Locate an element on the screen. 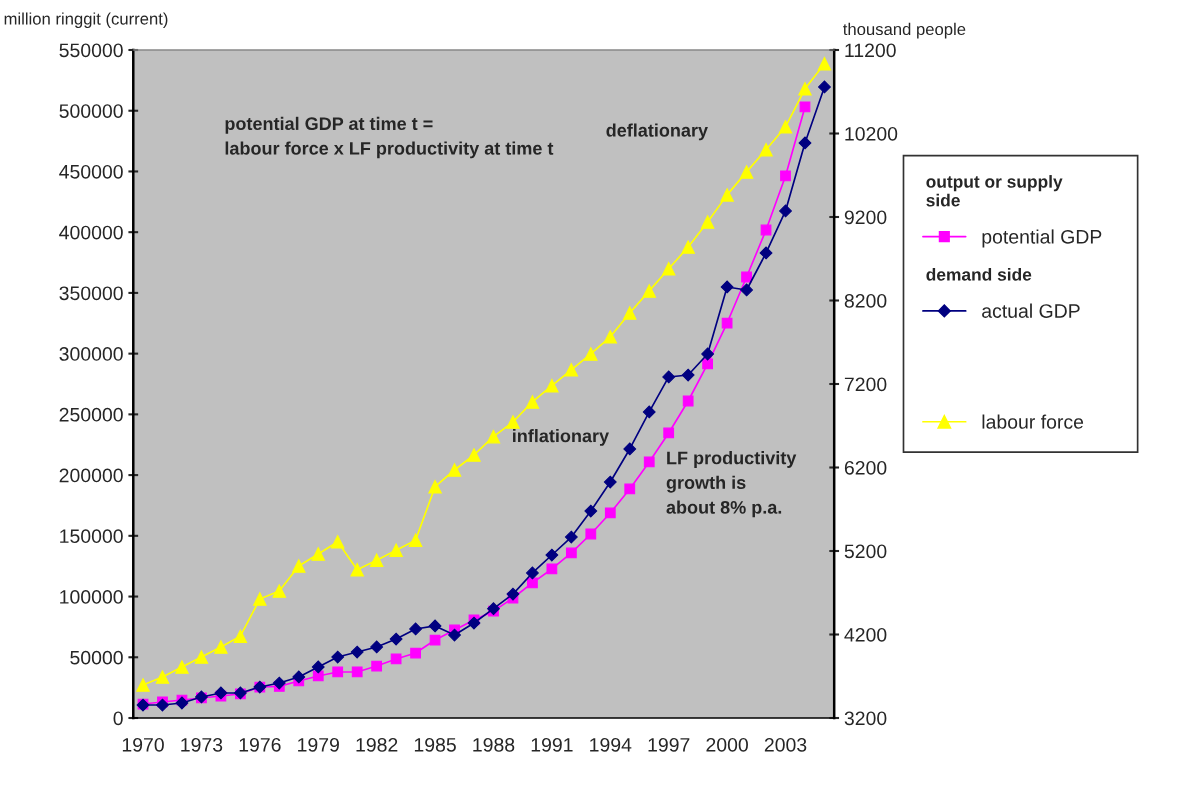 This screenshot has width=1190, height=800. y-tick-label: 0 is located at coordinates (118, 718).